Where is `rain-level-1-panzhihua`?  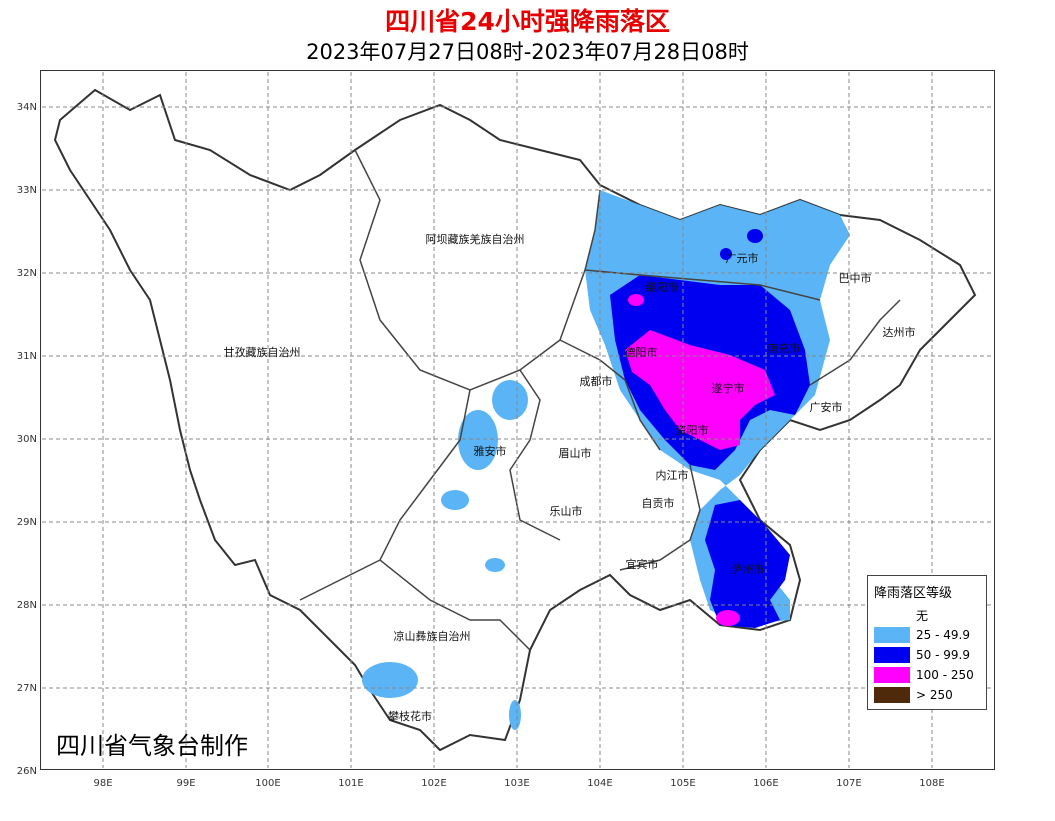
rain-level-1-panzhihua is located at coordinates (390, 680).